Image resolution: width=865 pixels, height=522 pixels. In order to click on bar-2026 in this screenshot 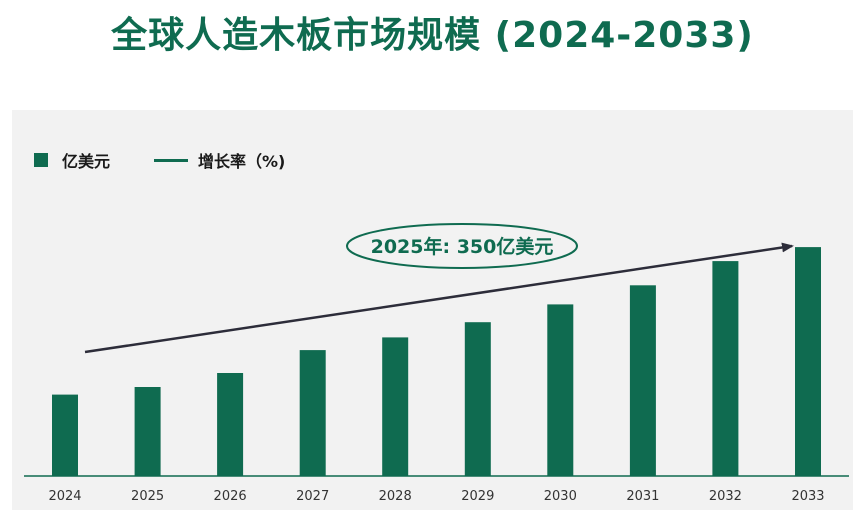, I will do `click(230, 424)`.